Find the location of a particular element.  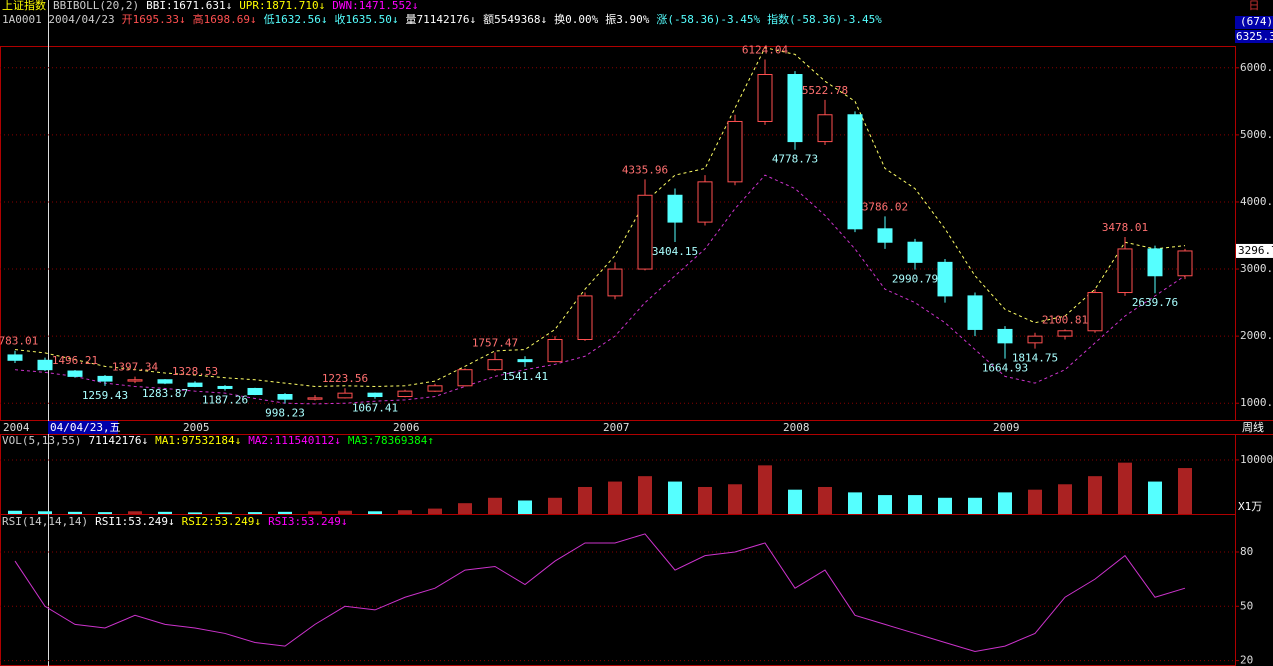

header-item: 高1698.69↓ is located at coordinates (225, 19).